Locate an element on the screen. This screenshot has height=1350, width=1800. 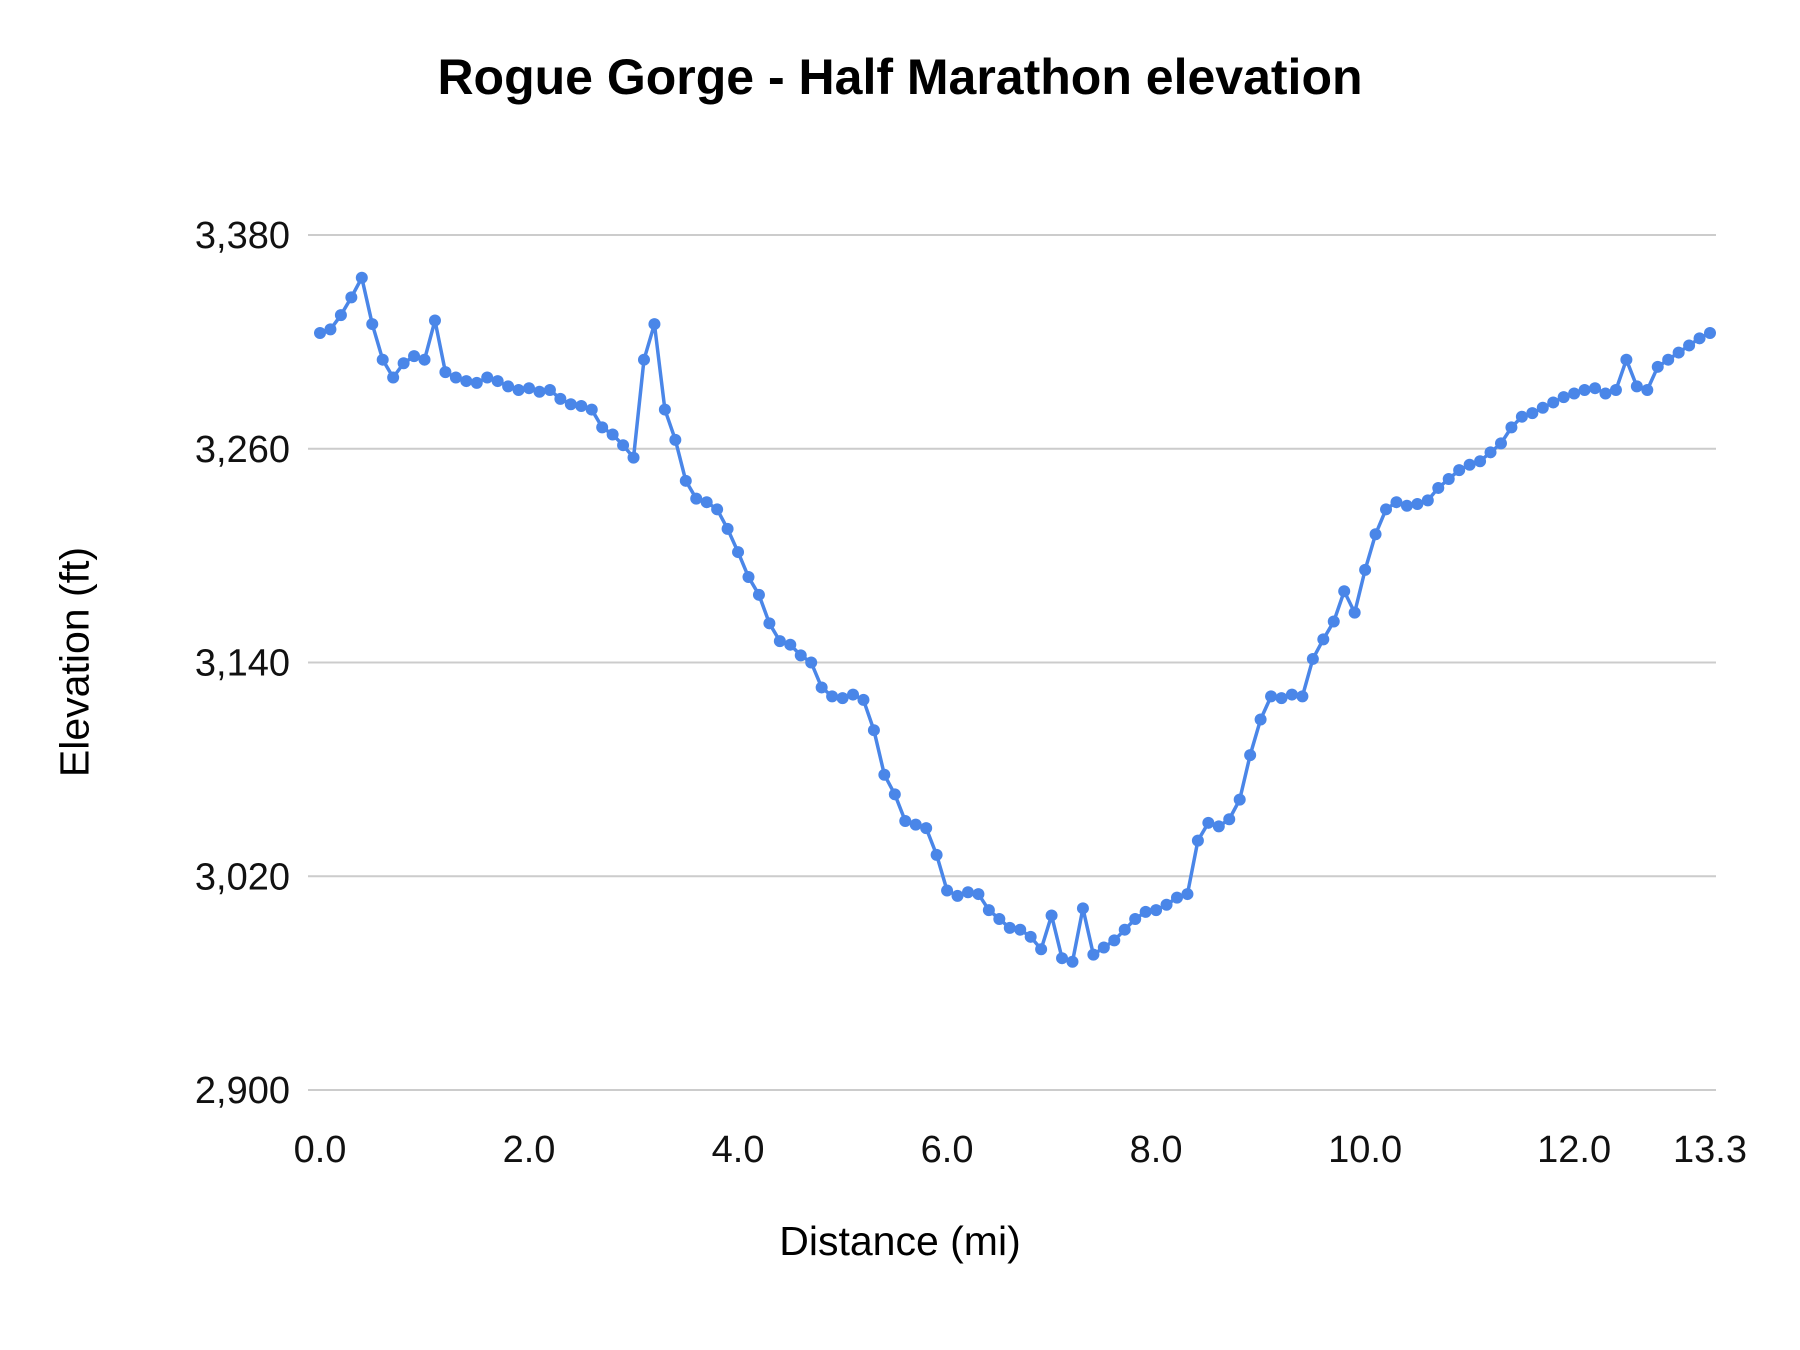
y-tick-label: 3,260 is located at coordinates (242, 450).